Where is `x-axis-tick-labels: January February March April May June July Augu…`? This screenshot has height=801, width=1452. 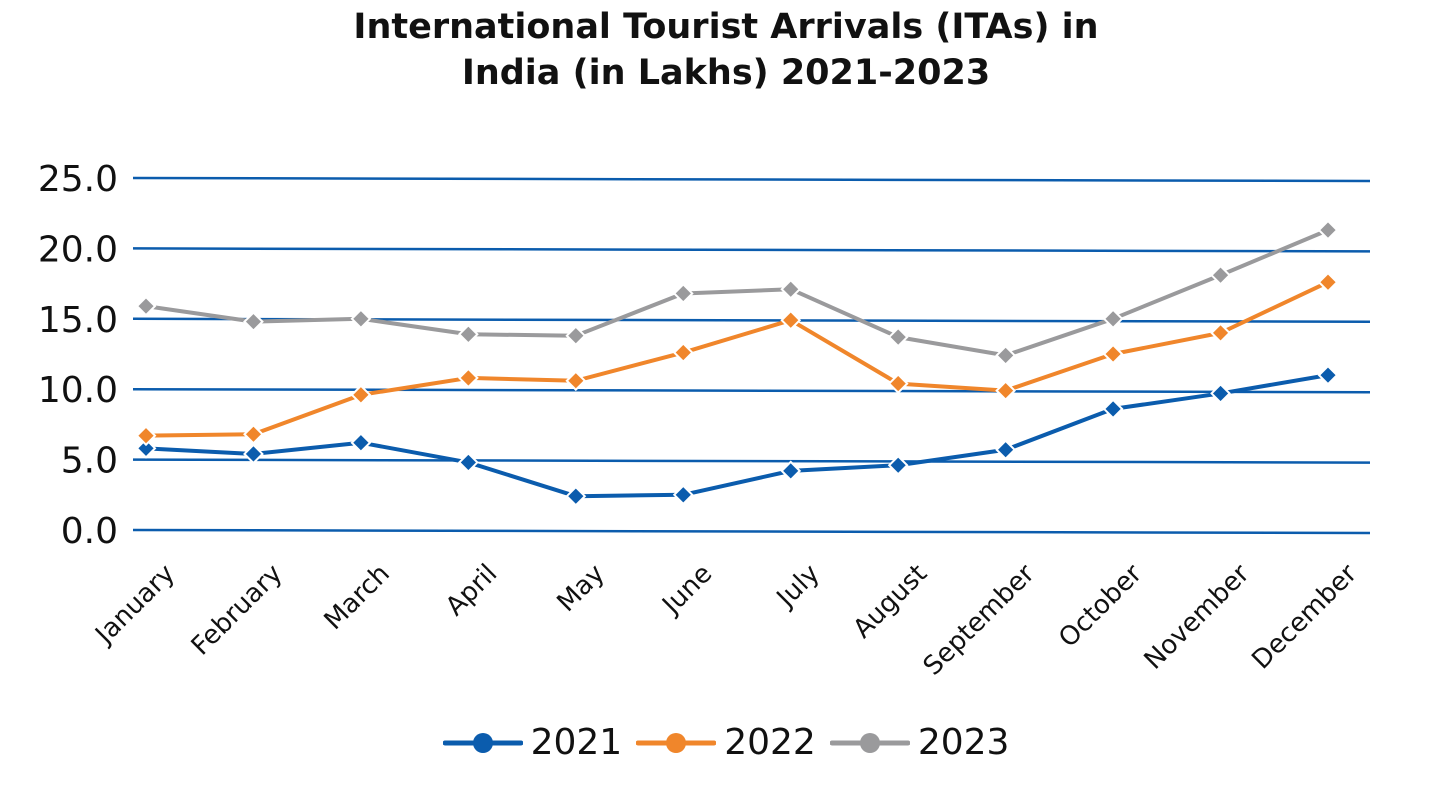
x-axis-tick-labels: January February March April May June July Augu… is located at coordinates (726, 620).